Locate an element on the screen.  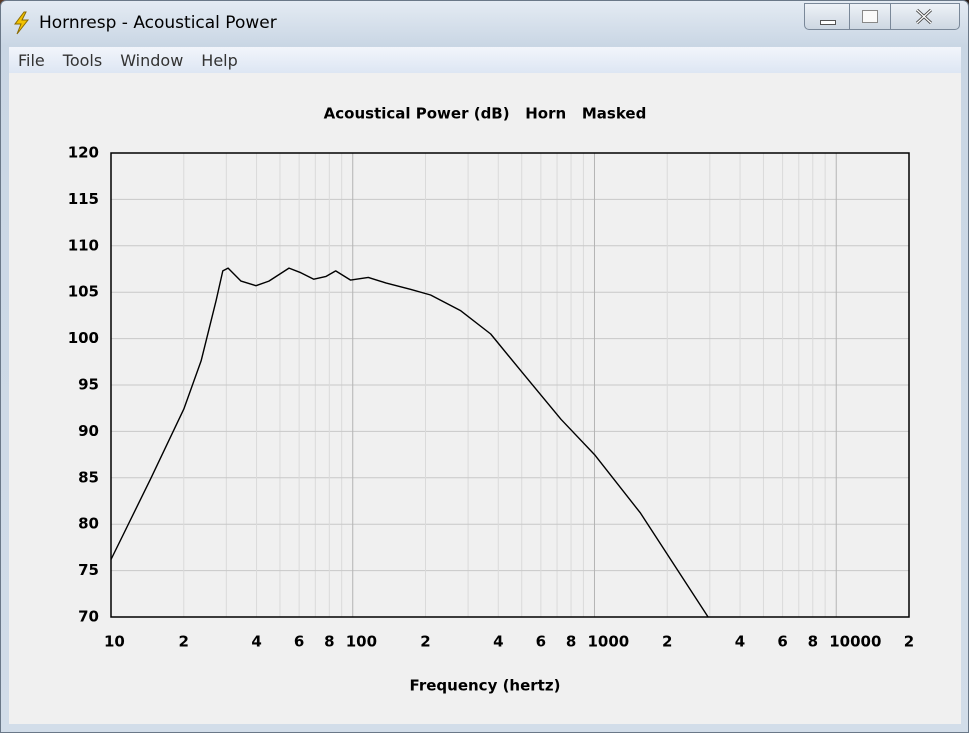
window-title: Hornresp - Acoustical Power is located at coordinates (158, 23).